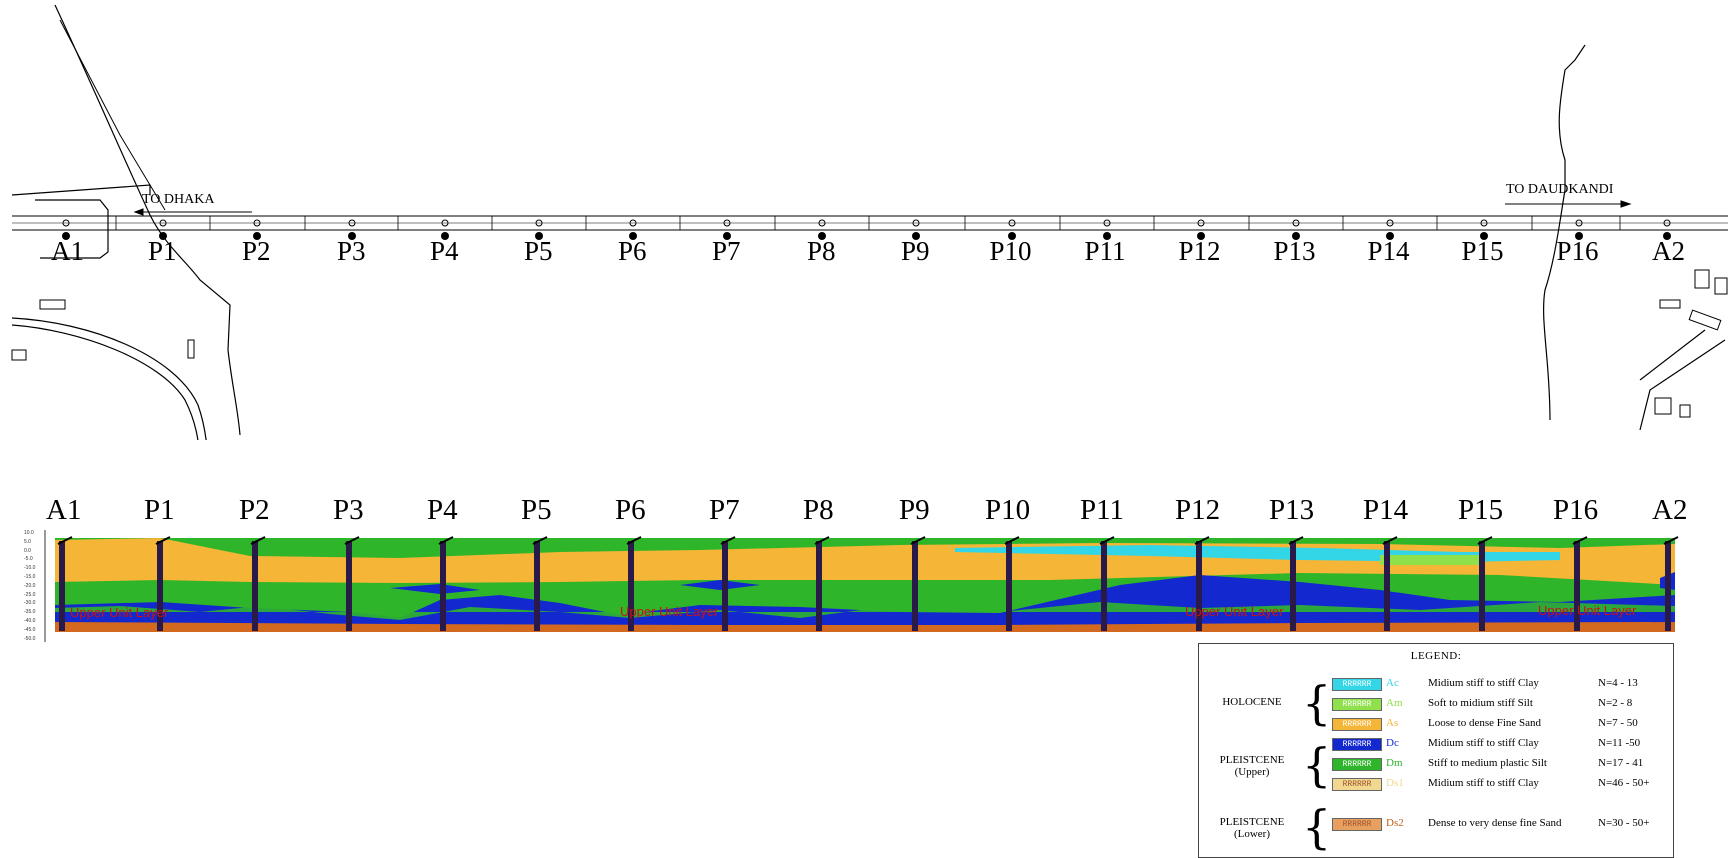 This screenshot has height=858, width=1730. Describe the element at coordinates (630, 510) in the screenshot. I see `section-pier-label: P6` at that location.